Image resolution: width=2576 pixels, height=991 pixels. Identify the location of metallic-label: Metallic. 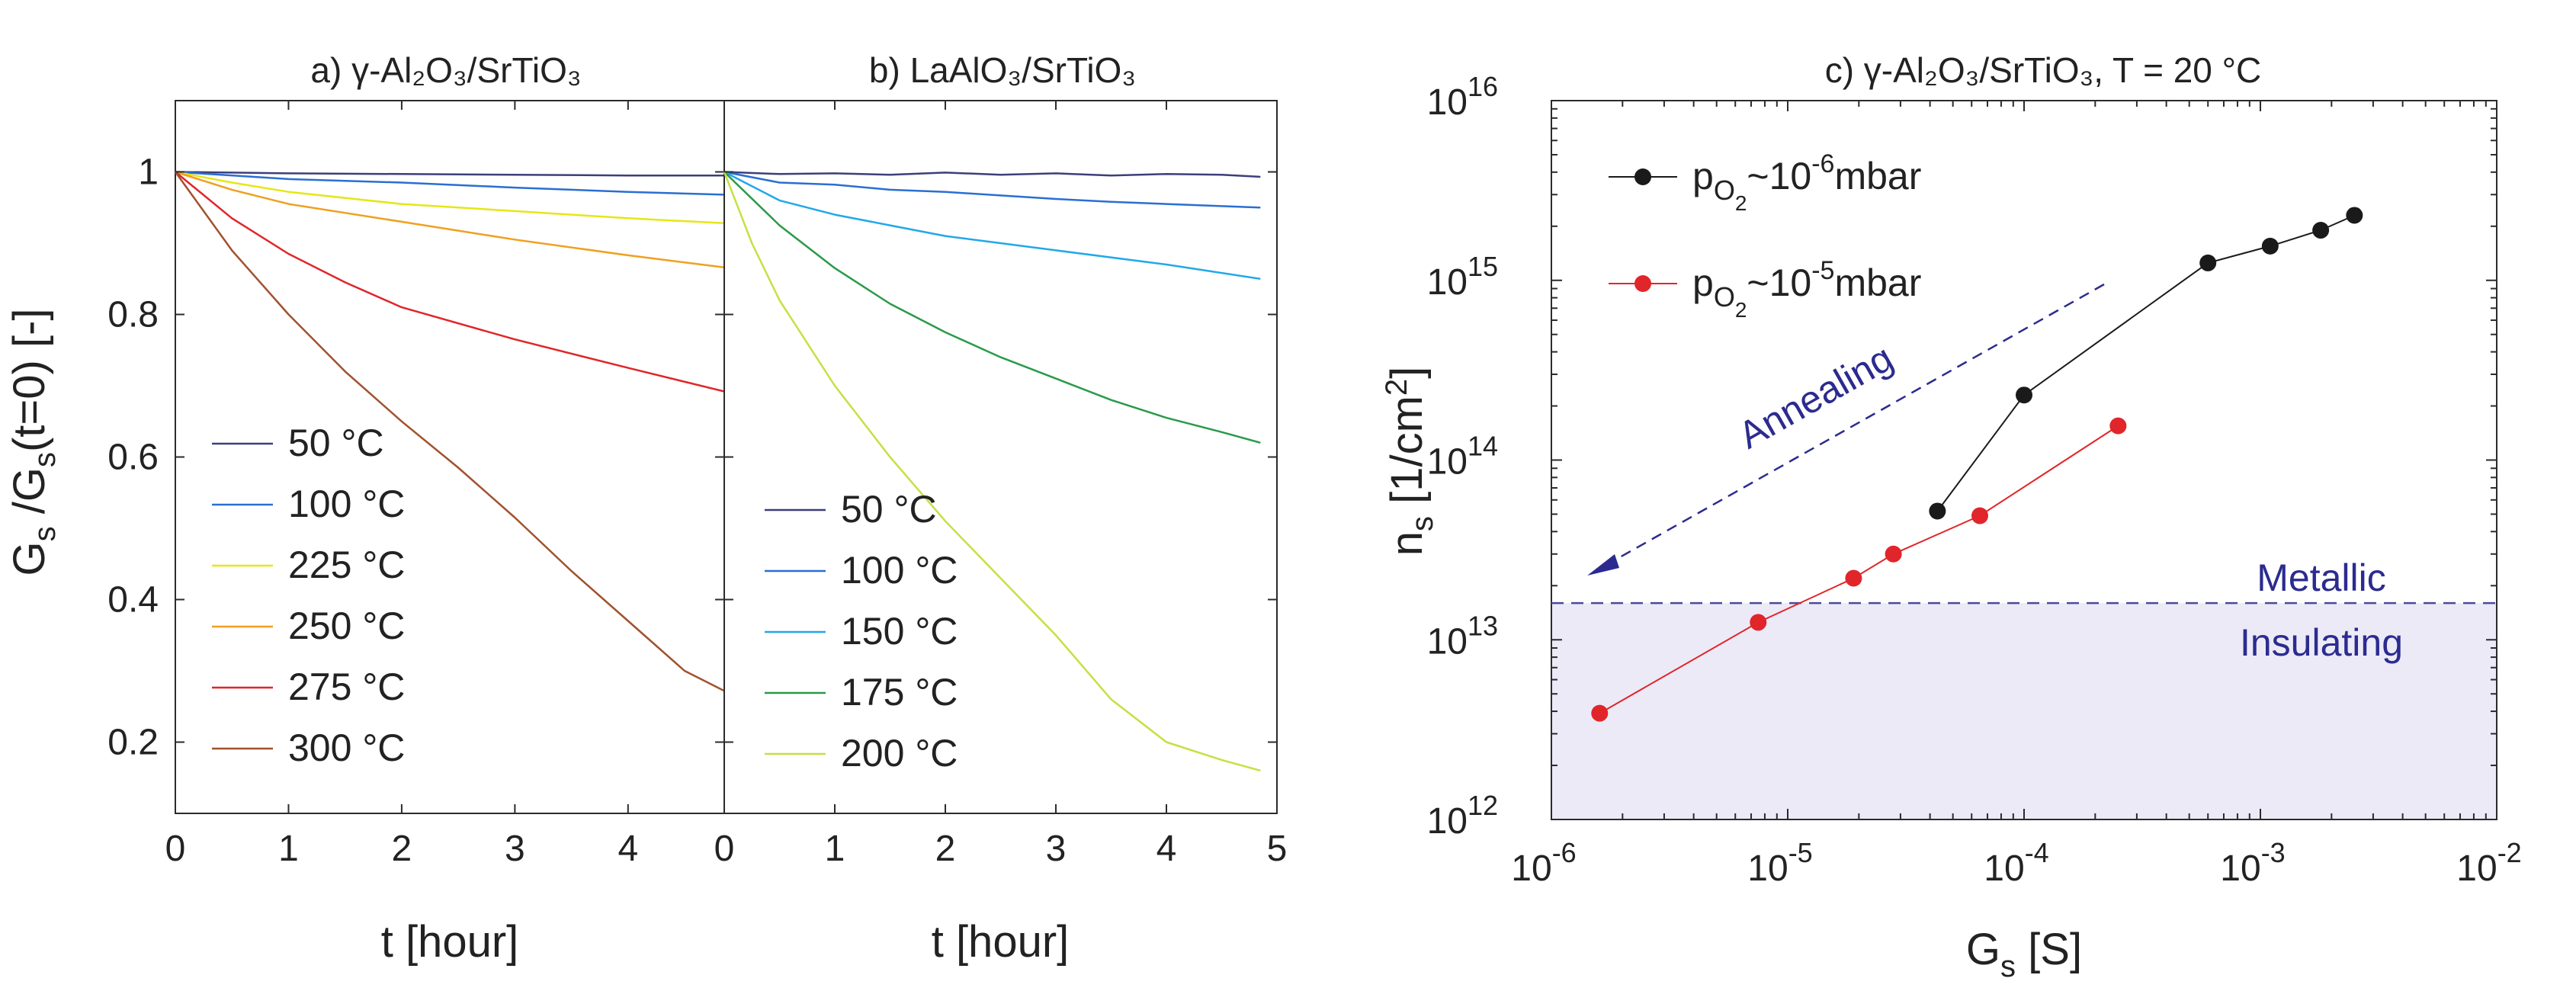
(2321, 578).